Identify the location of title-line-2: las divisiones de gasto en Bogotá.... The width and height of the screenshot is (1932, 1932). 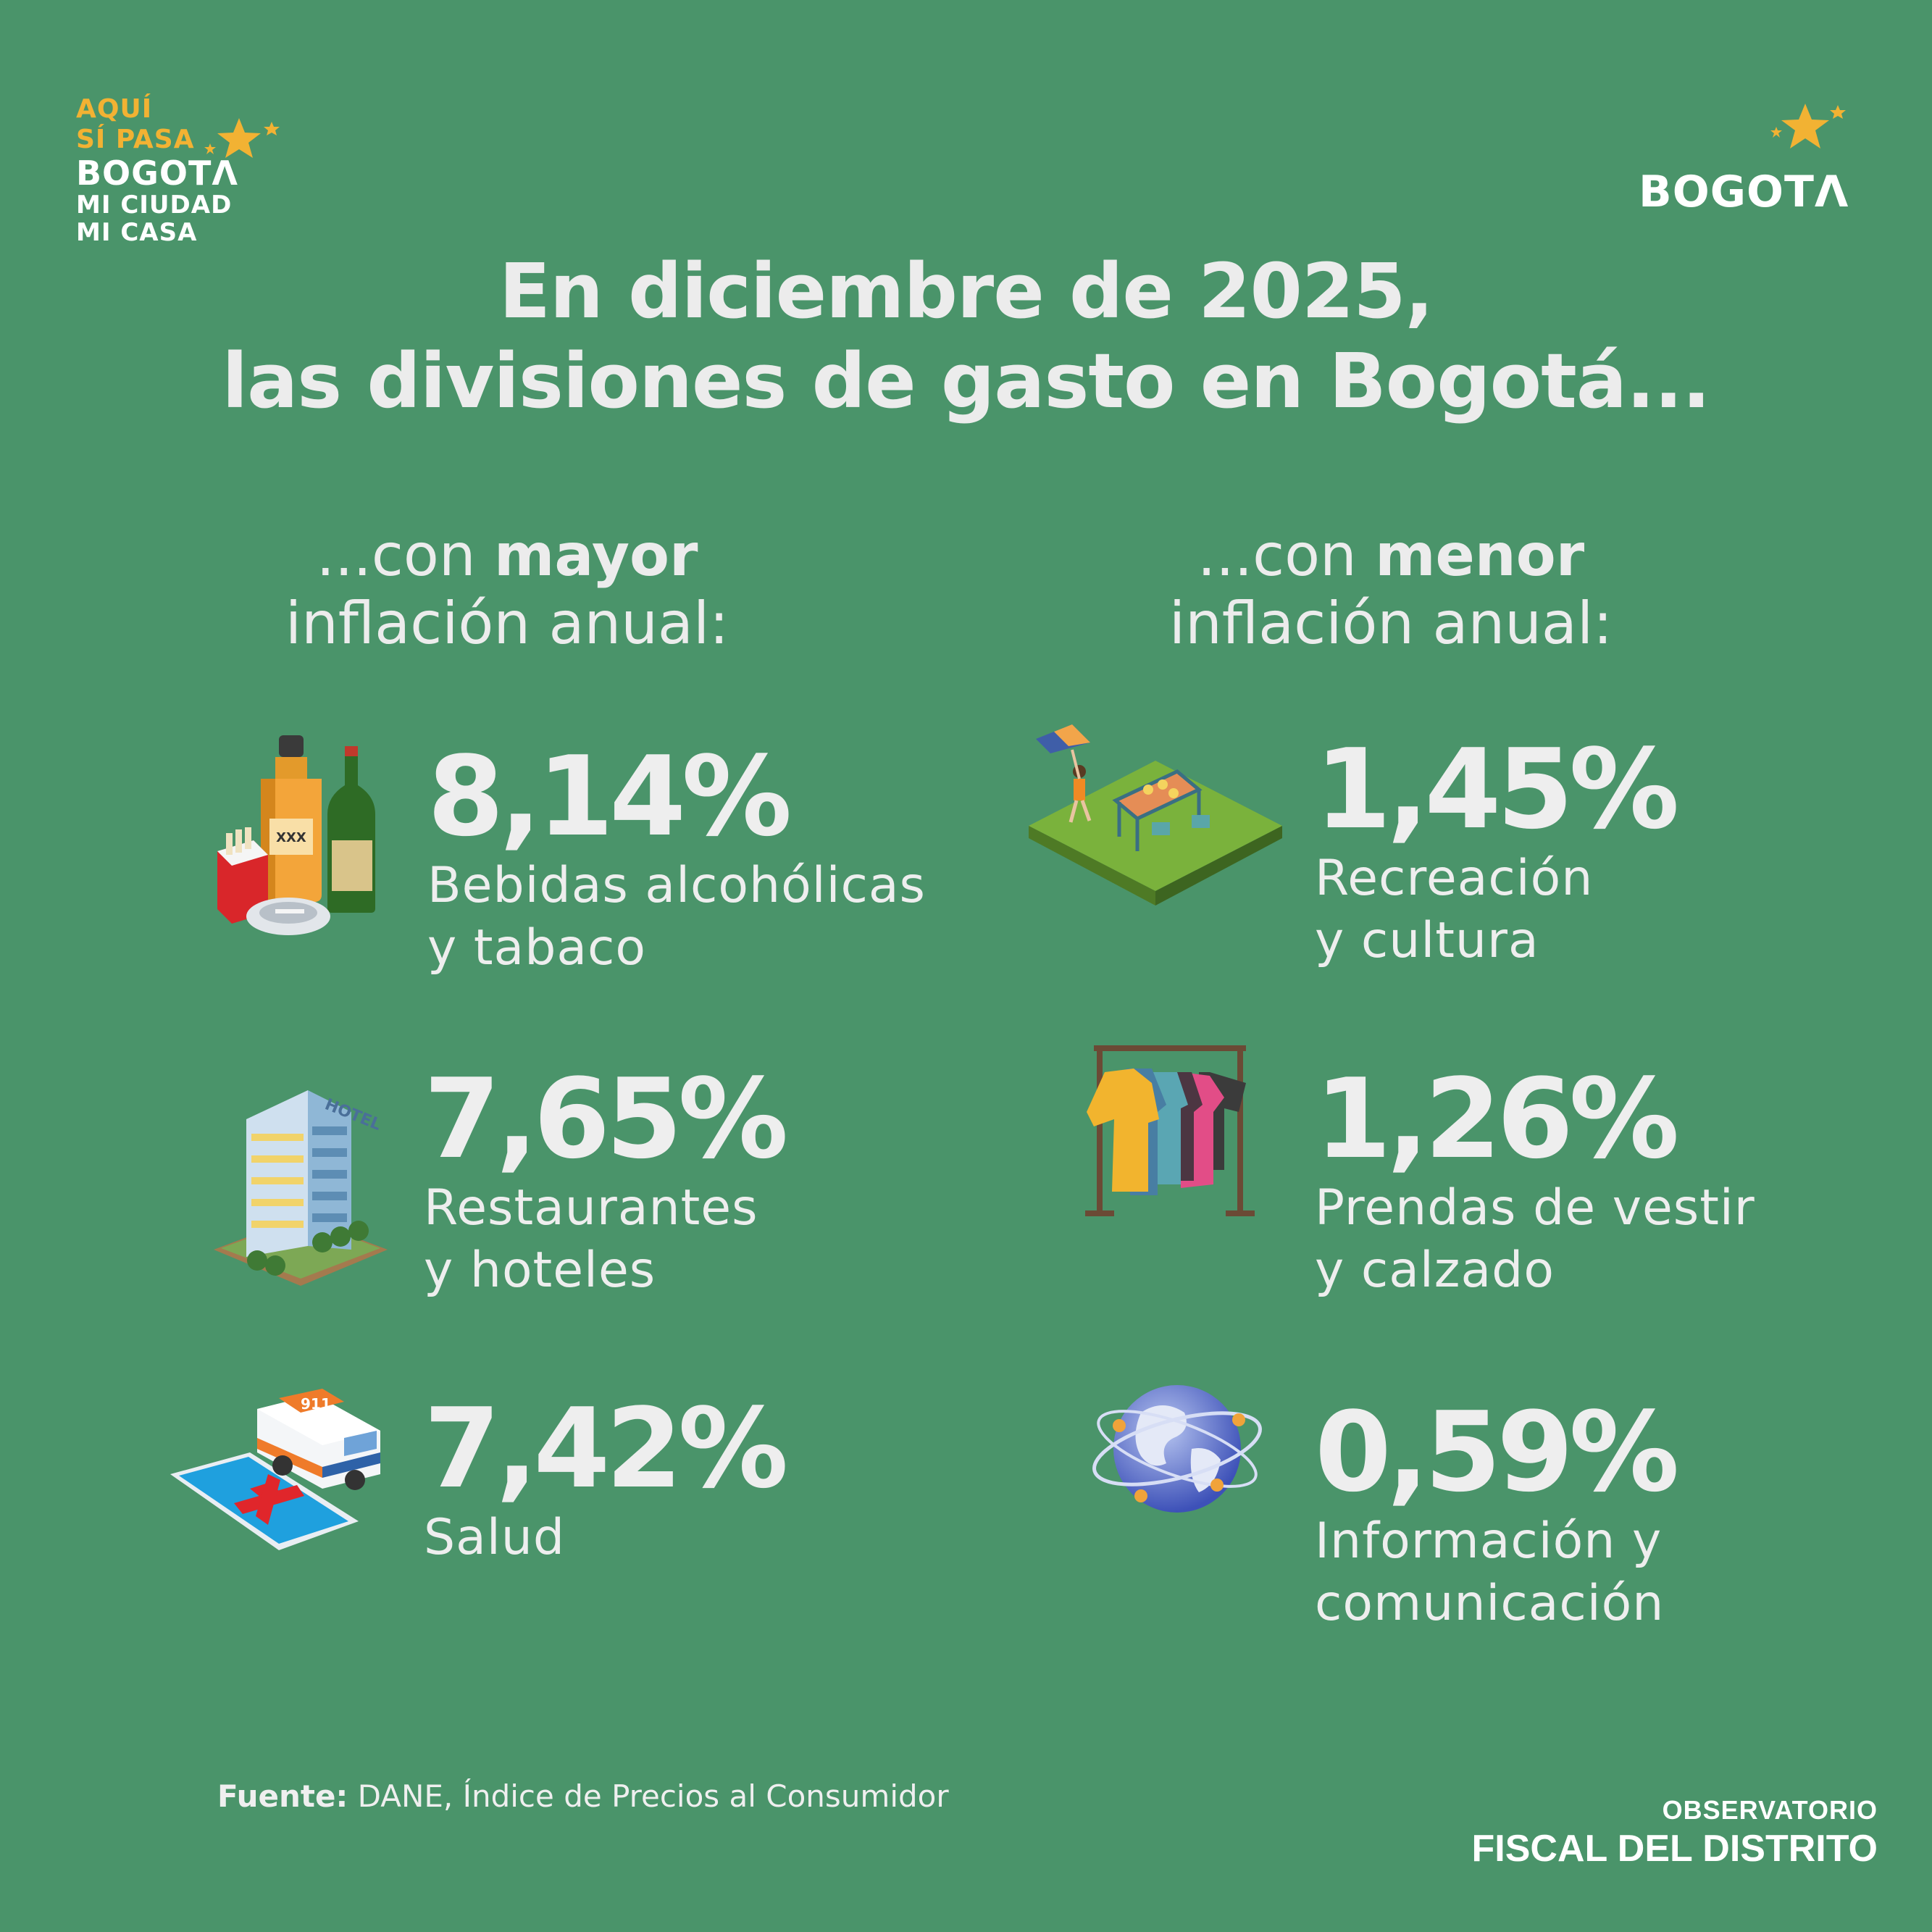
(966, 381).